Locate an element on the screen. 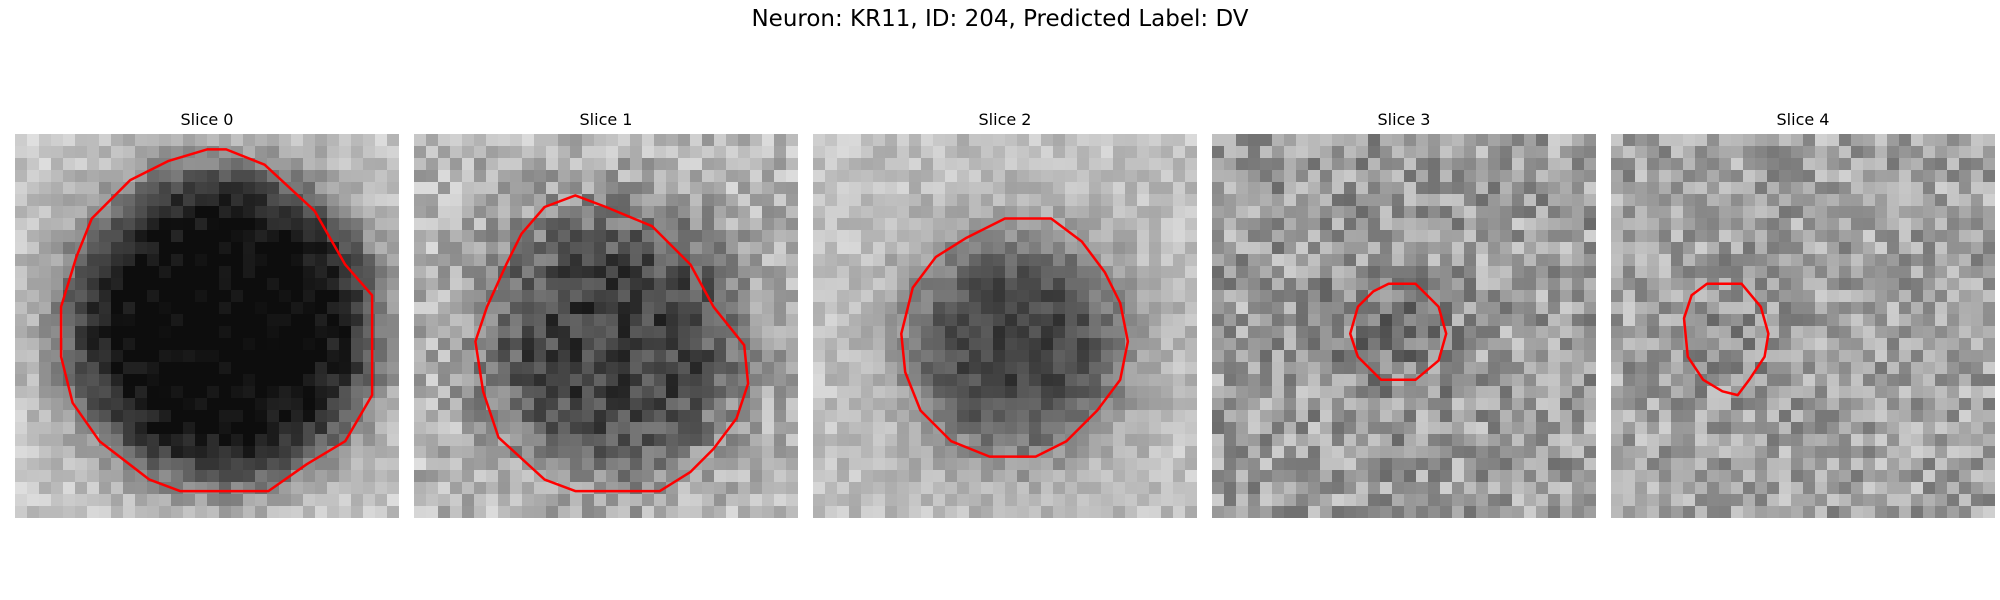 This screenshot has height=600, width=2000. slice-title: Slice 3 is located at coordinates (1404, 119).